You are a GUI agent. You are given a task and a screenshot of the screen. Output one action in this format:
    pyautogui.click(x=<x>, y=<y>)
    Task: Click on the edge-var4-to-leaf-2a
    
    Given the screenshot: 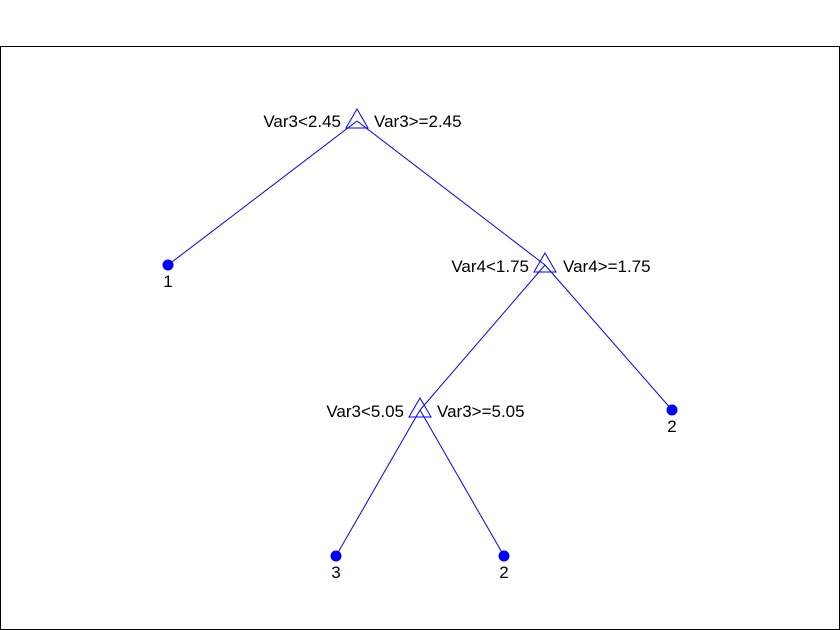 What is the action you would take?
    pyautogui.click(x=608, y=337)
    